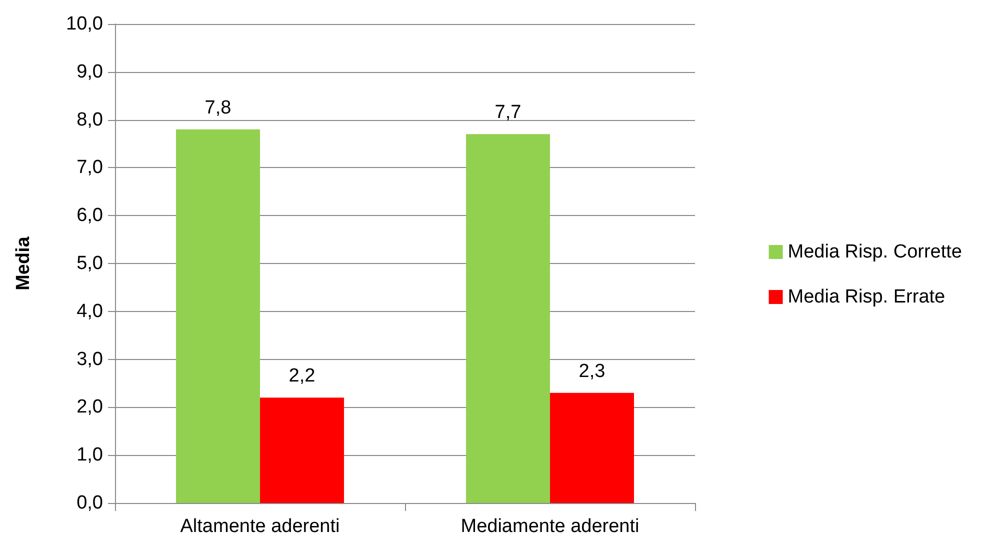 The width and height of the screenshot is (985, 549). I want to click on y-tick-label: 10,0, so click(84, 24).